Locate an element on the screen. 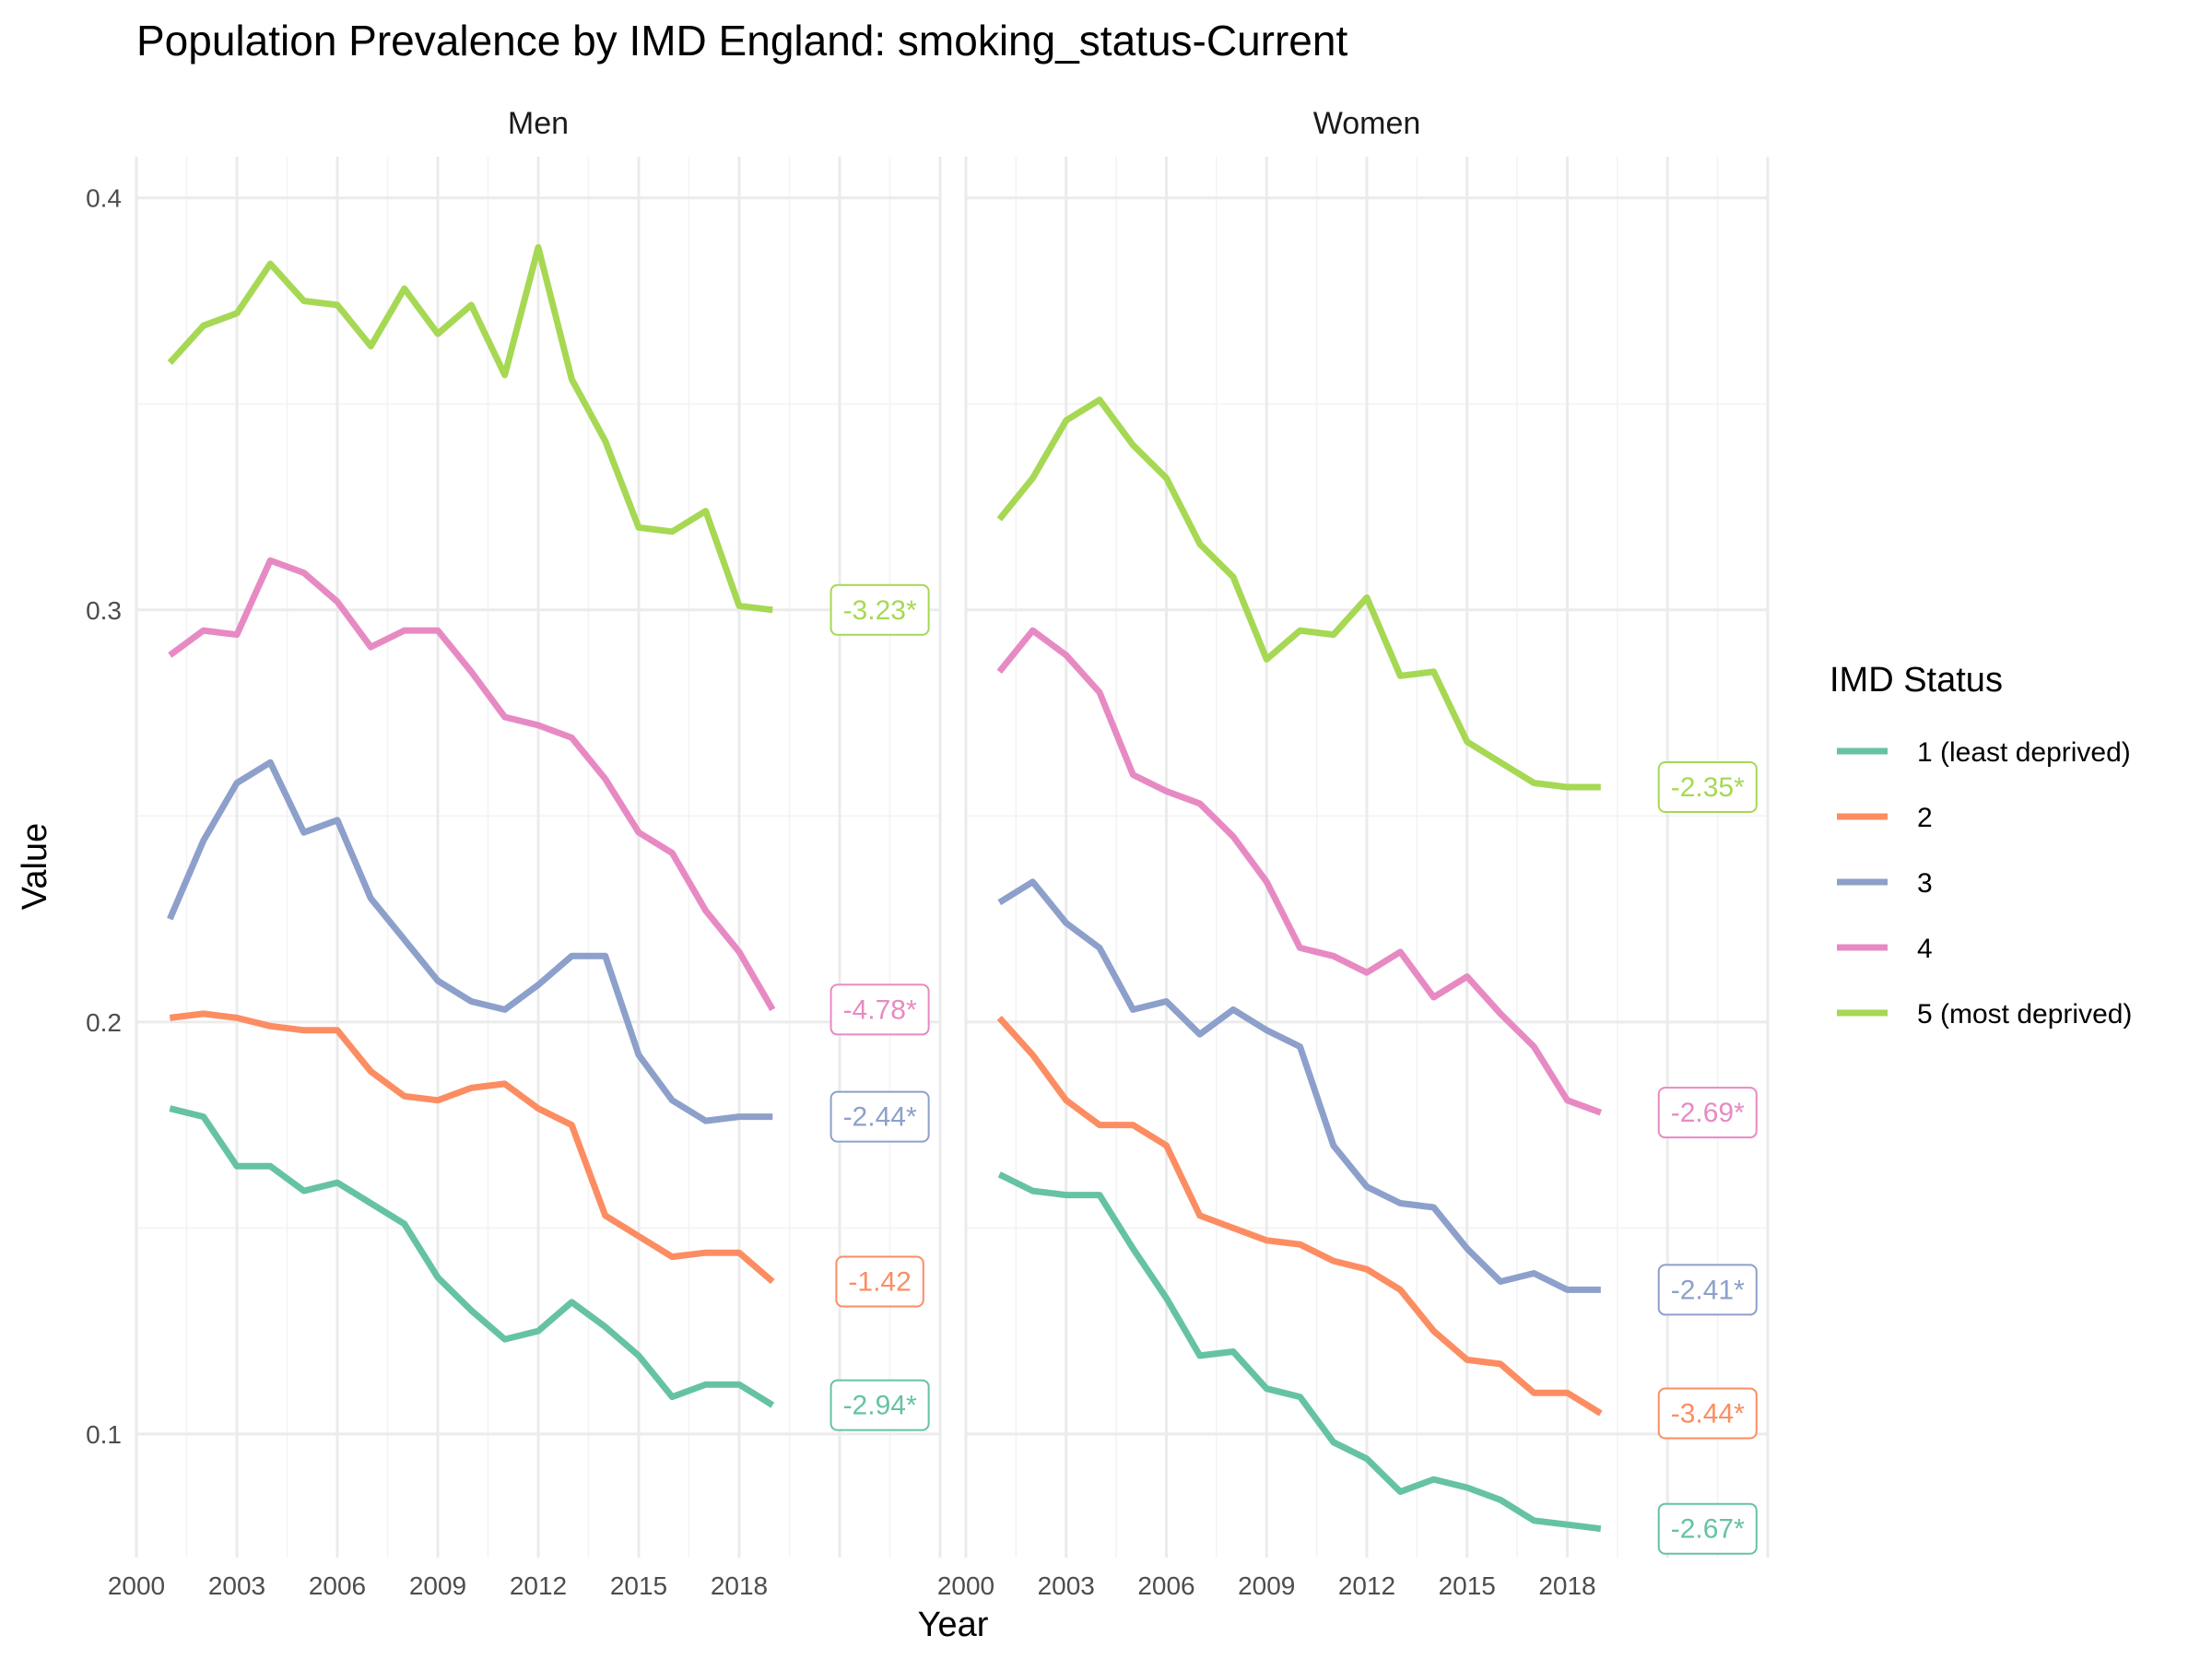 The height and width of the screenshot is (1659, 2212). y-tick-label: 0.3 is located at coordinates (104, 610).